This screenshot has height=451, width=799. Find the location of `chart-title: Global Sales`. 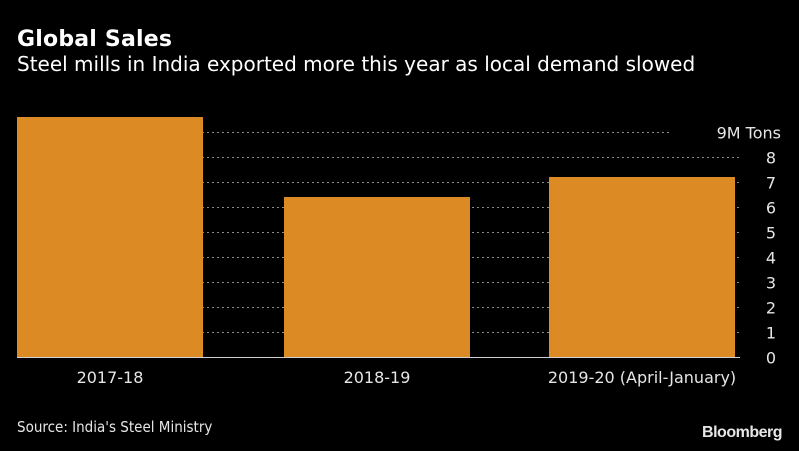

chart-title: Global Sales is located at coordinates (95, 39).